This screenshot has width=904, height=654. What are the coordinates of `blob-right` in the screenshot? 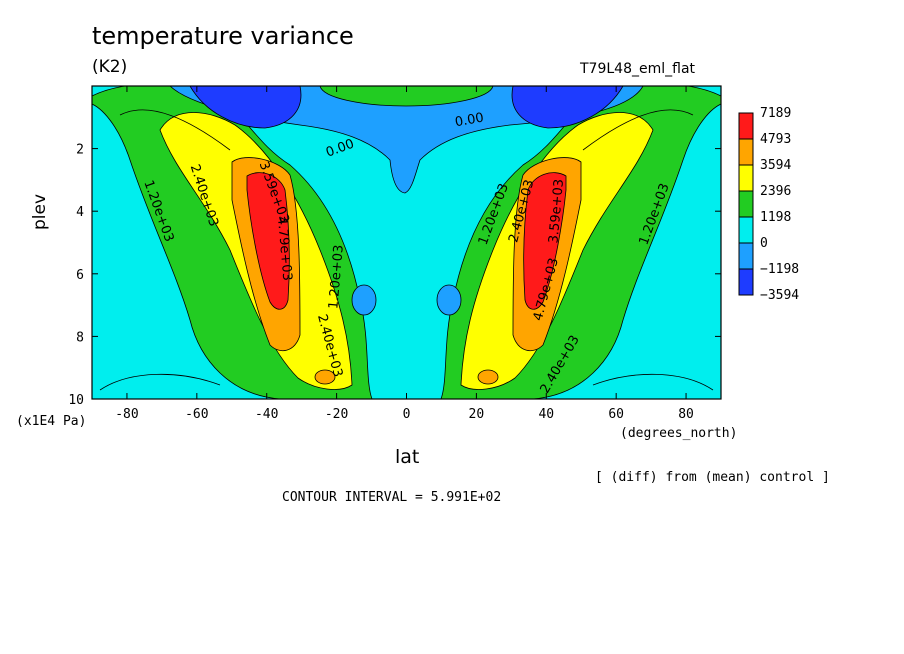 It's located at (449, 300).